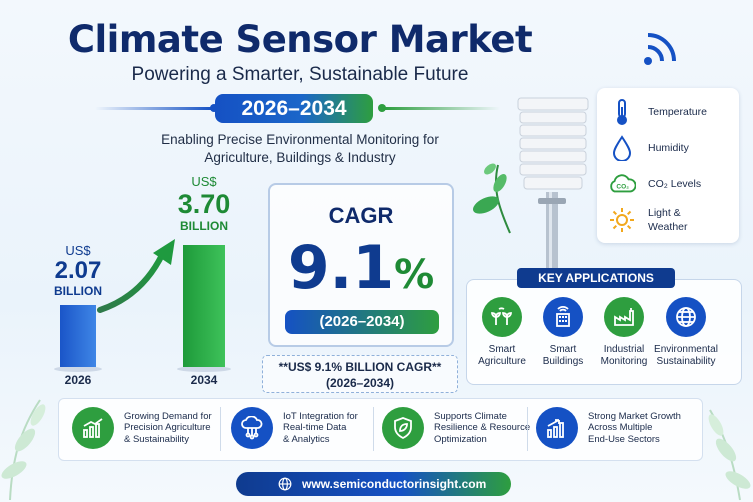  Describe the element at coordinates (624, 349) in the screenshot. I see `application-label-line-1: Industrial` at that location.